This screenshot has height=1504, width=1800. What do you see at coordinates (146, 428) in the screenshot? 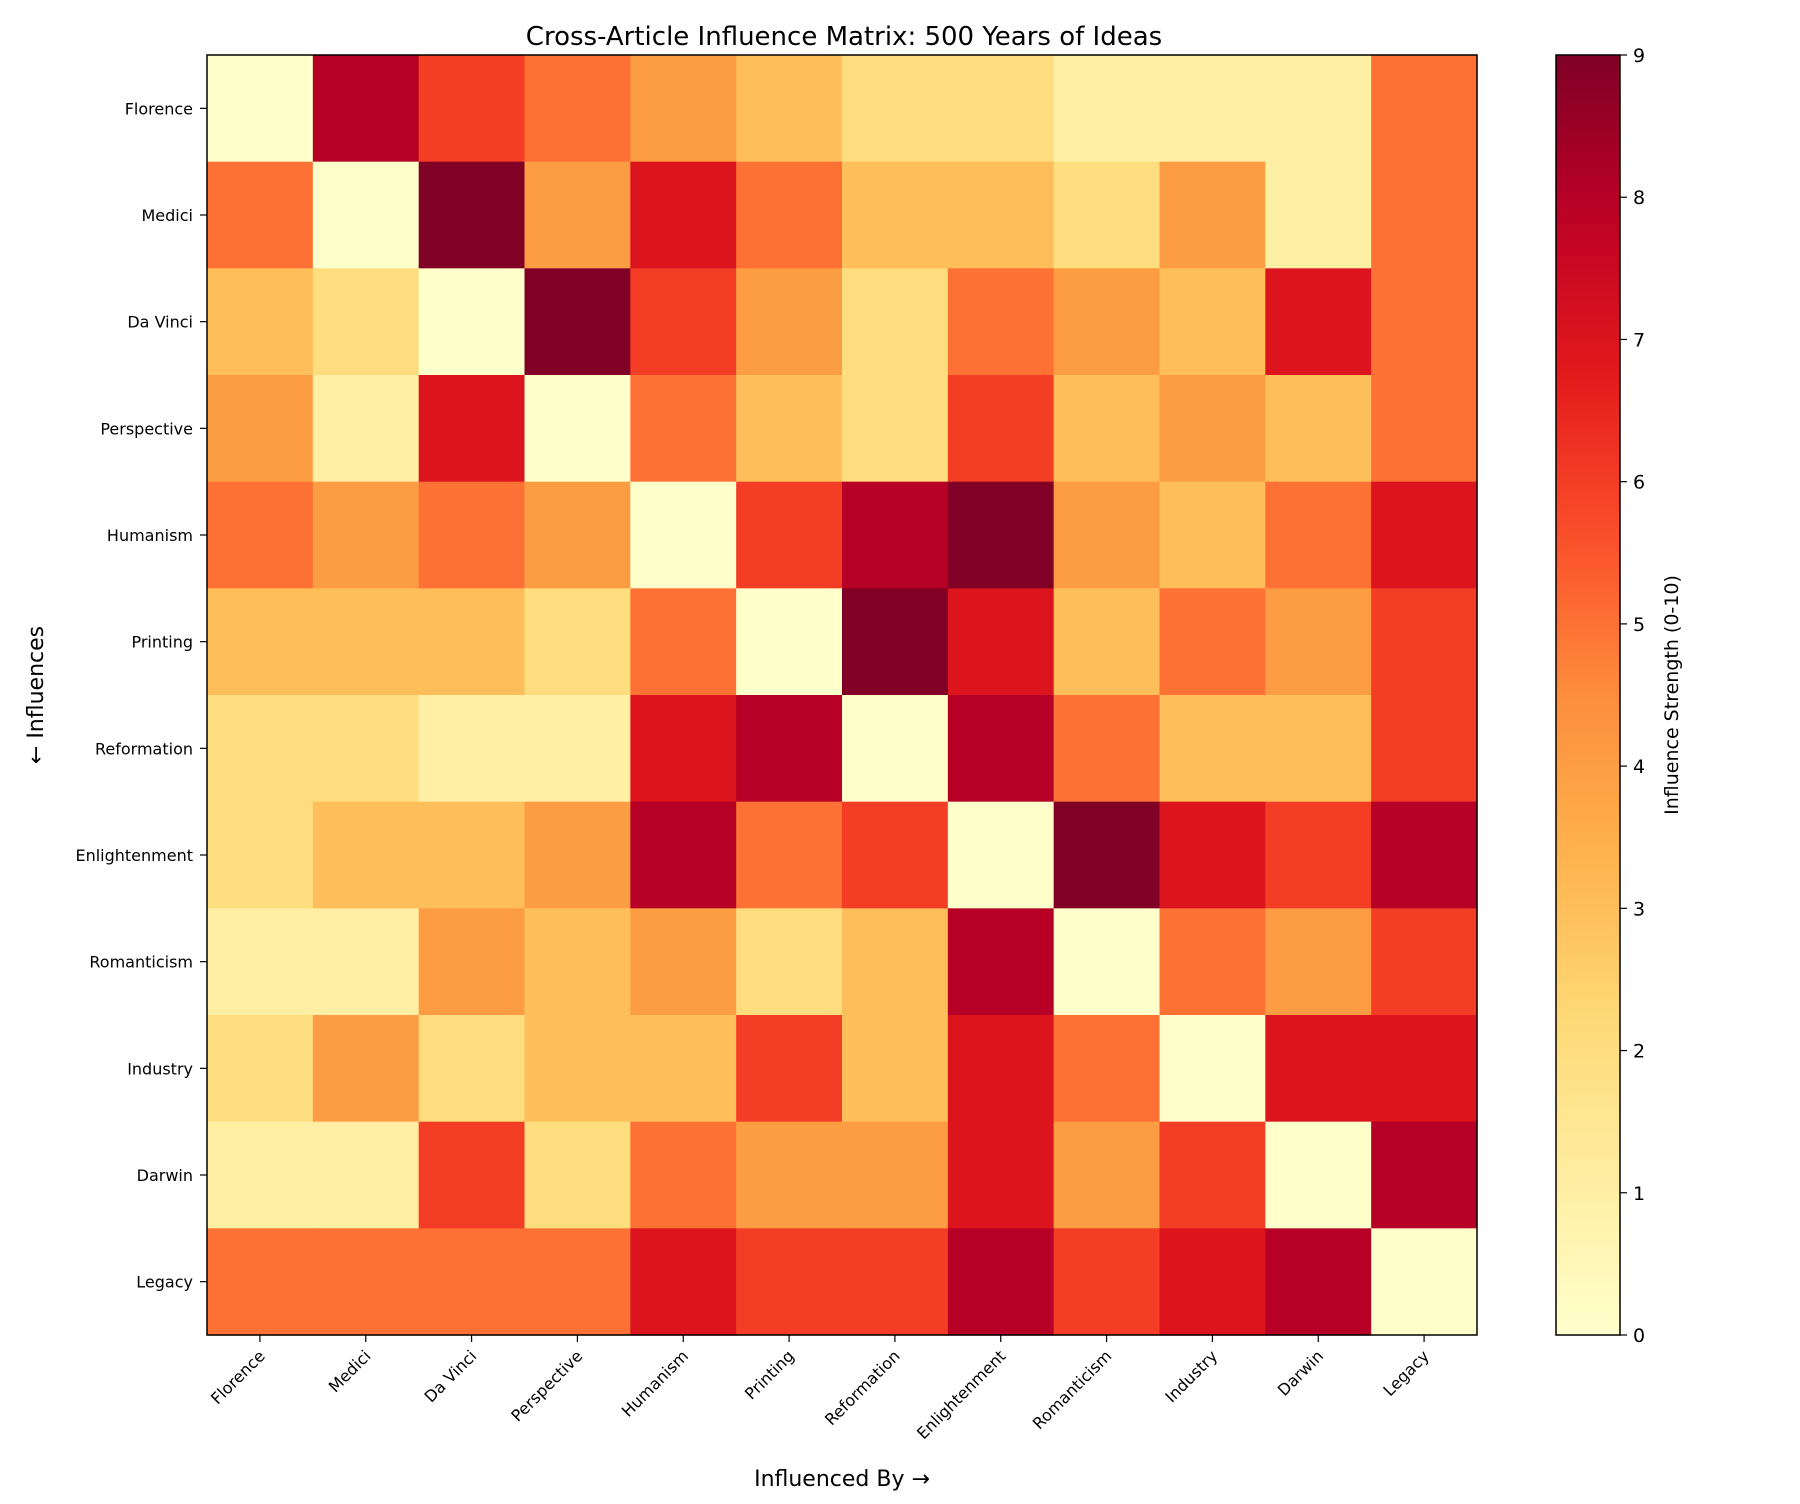
I see `y-tick-label: Perspective` at bounding box center [146, 428].